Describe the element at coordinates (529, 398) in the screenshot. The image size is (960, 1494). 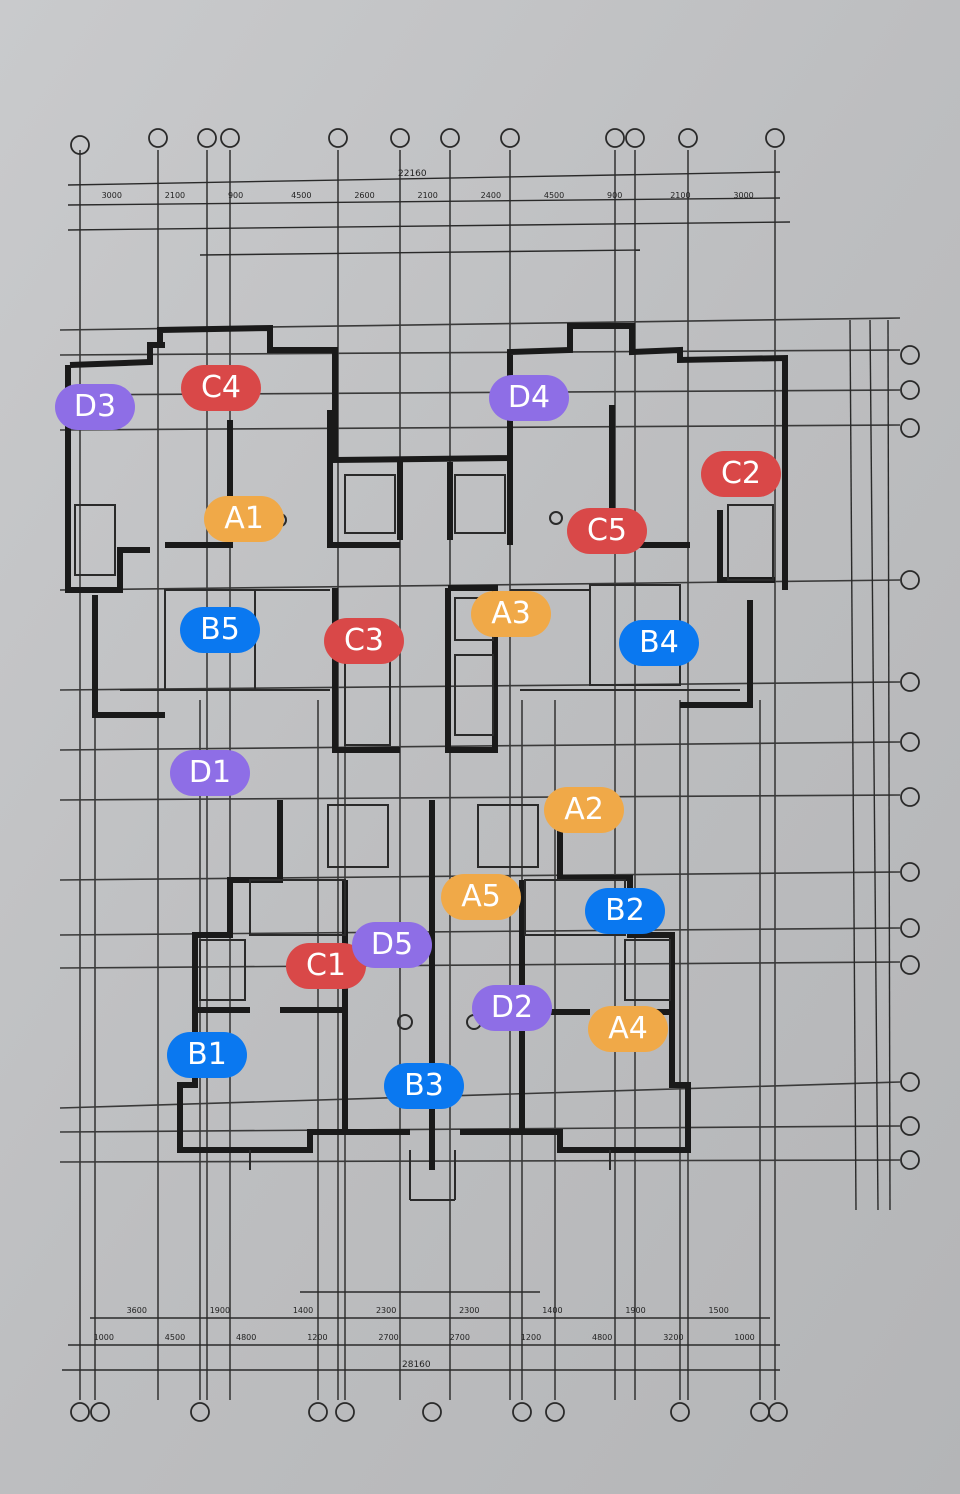
I see `room-label-d4: D4` at that location.